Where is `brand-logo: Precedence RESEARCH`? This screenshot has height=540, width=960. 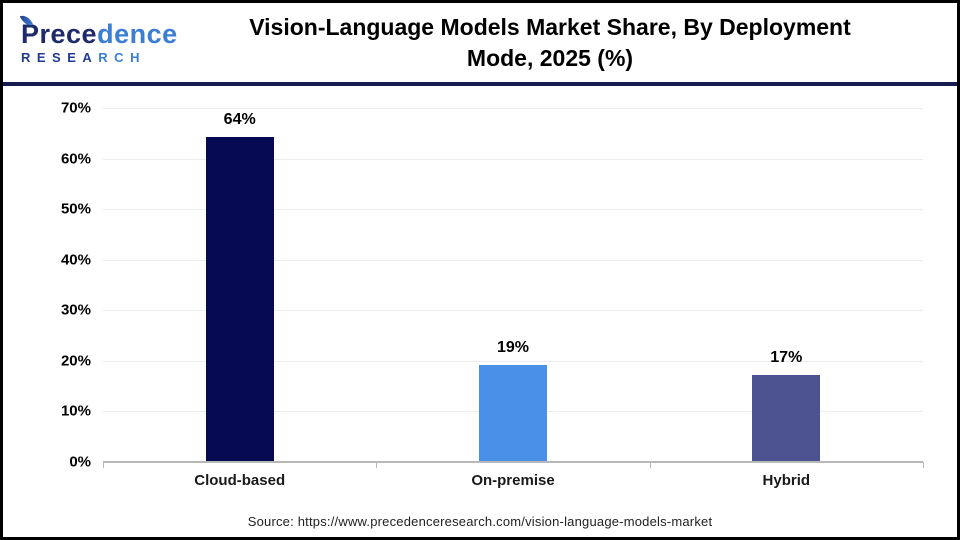
brand-logo: Precedence RESEARCH is located at coordinates (105, 38).